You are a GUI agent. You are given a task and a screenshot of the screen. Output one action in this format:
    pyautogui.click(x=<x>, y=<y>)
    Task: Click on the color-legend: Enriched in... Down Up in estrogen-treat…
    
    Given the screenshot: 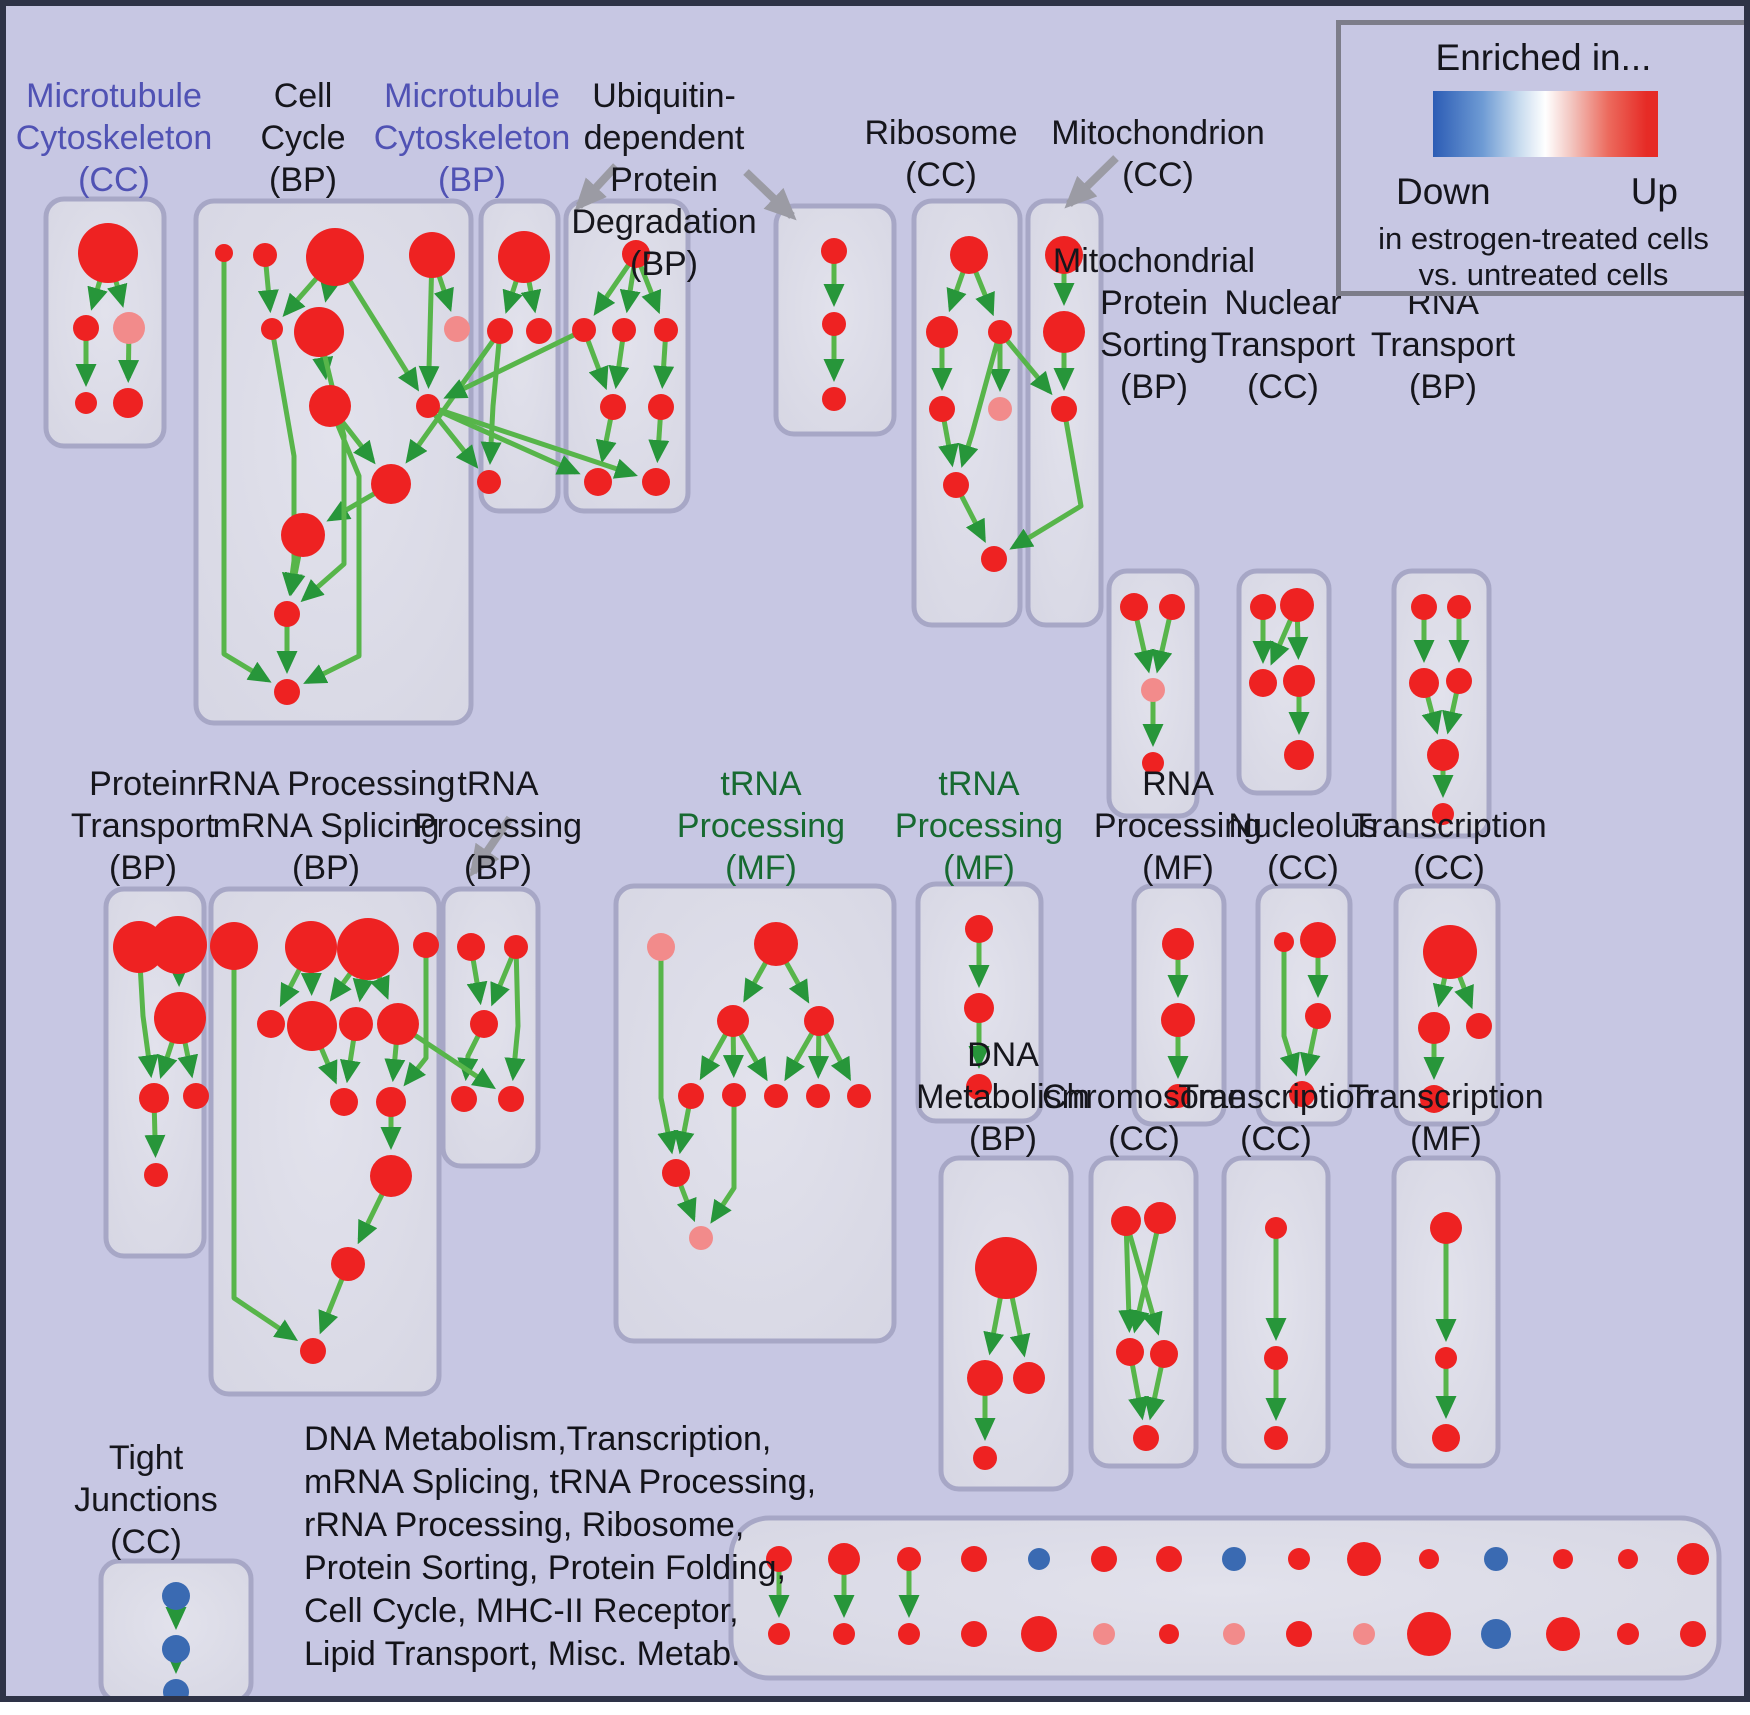 What is the action you would take?
    pyautogui.click(x=1540, y=158)
    